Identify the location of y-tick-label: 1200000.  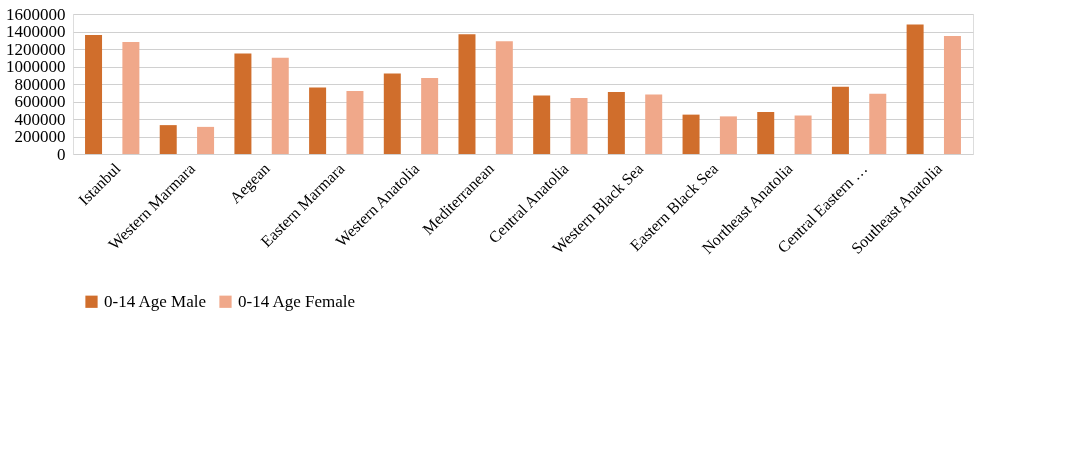
(36, 49).